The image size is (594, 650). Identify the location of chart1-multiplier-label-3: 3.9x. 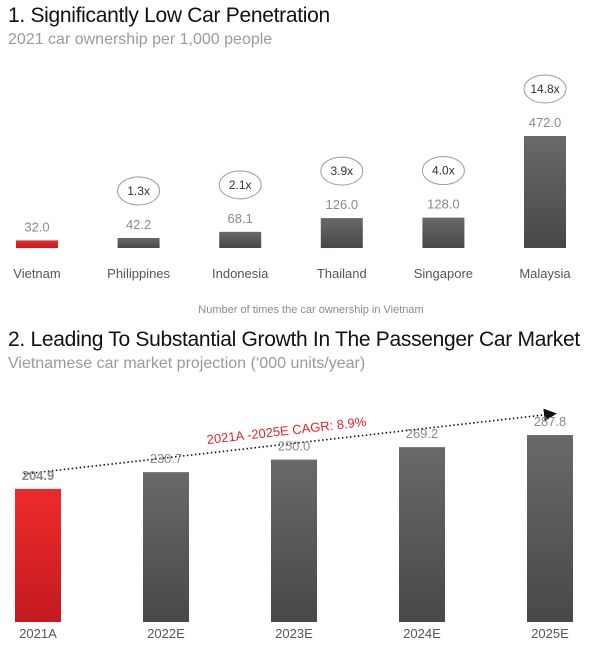
(341, 171).